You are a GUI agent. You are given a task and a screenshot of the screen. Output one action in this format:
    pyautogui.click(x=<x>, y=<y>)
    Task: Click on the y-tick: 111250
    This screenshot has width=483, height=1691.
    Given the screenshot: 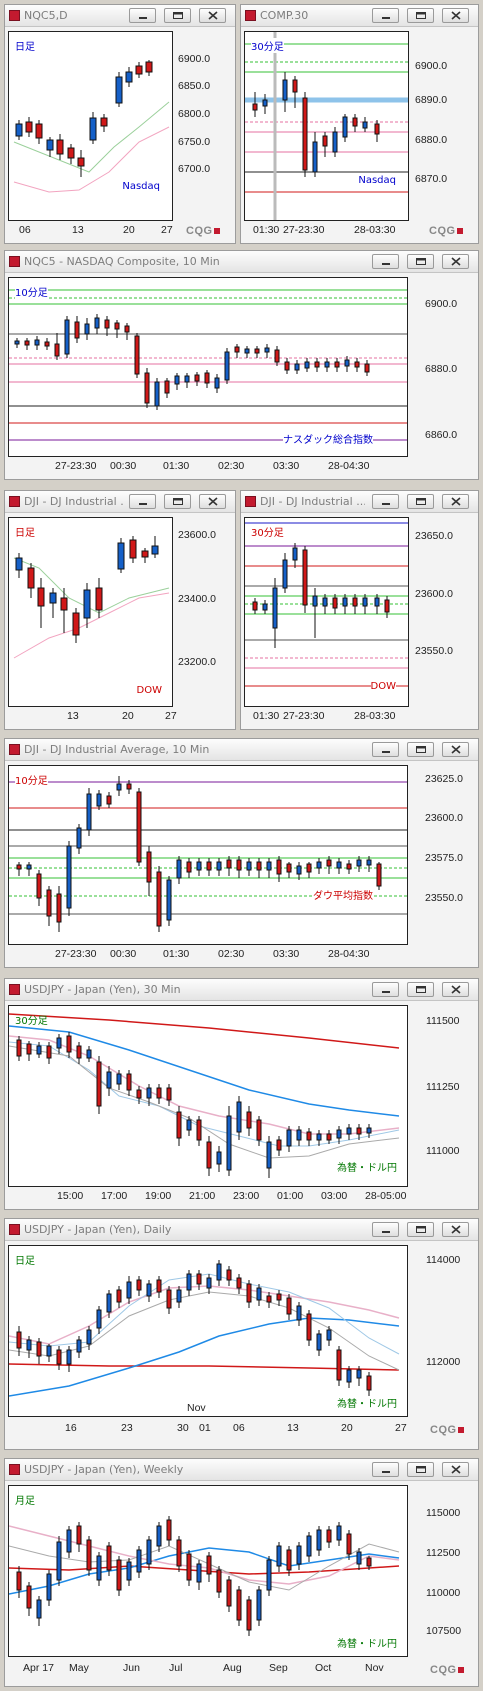 What is the action you would take?
    pyautogui.click(x=443, y=1087)
    